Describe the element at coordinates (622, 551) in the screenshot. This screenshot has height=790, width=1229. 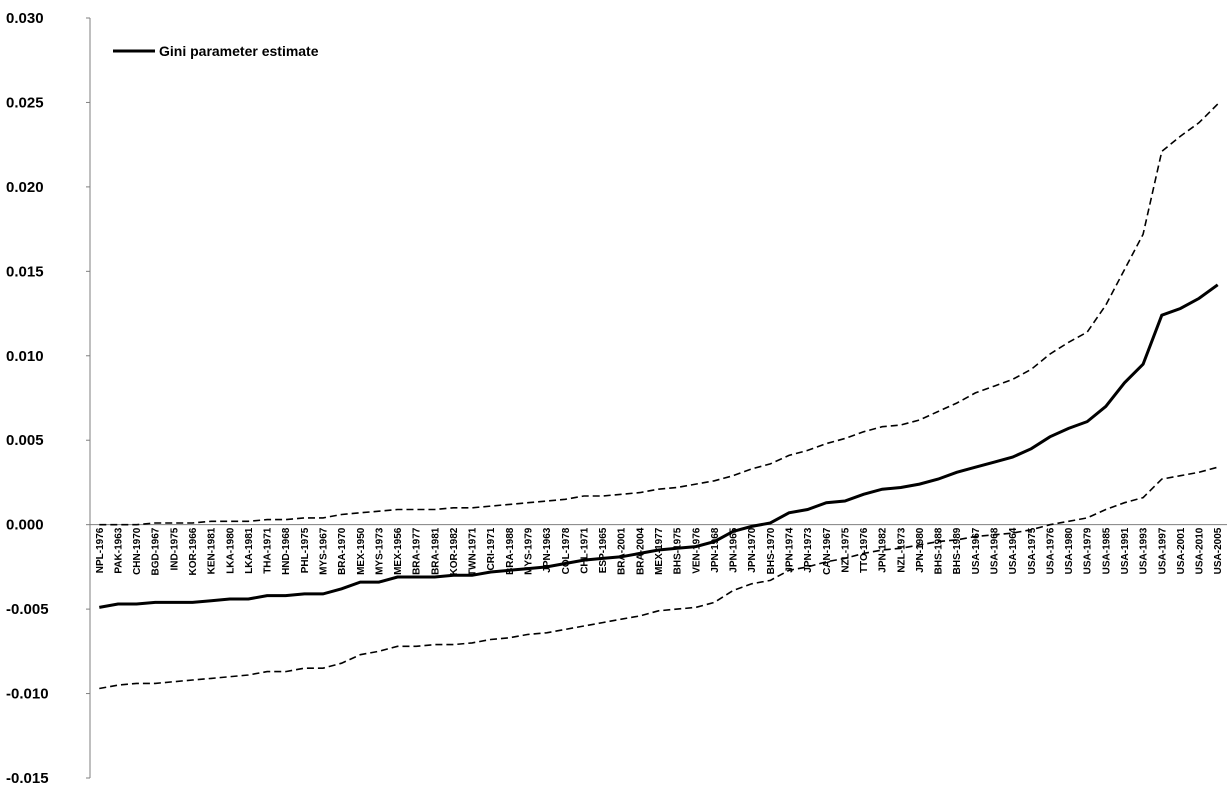
I see `x-tick-label: BRA-2001` at that location.